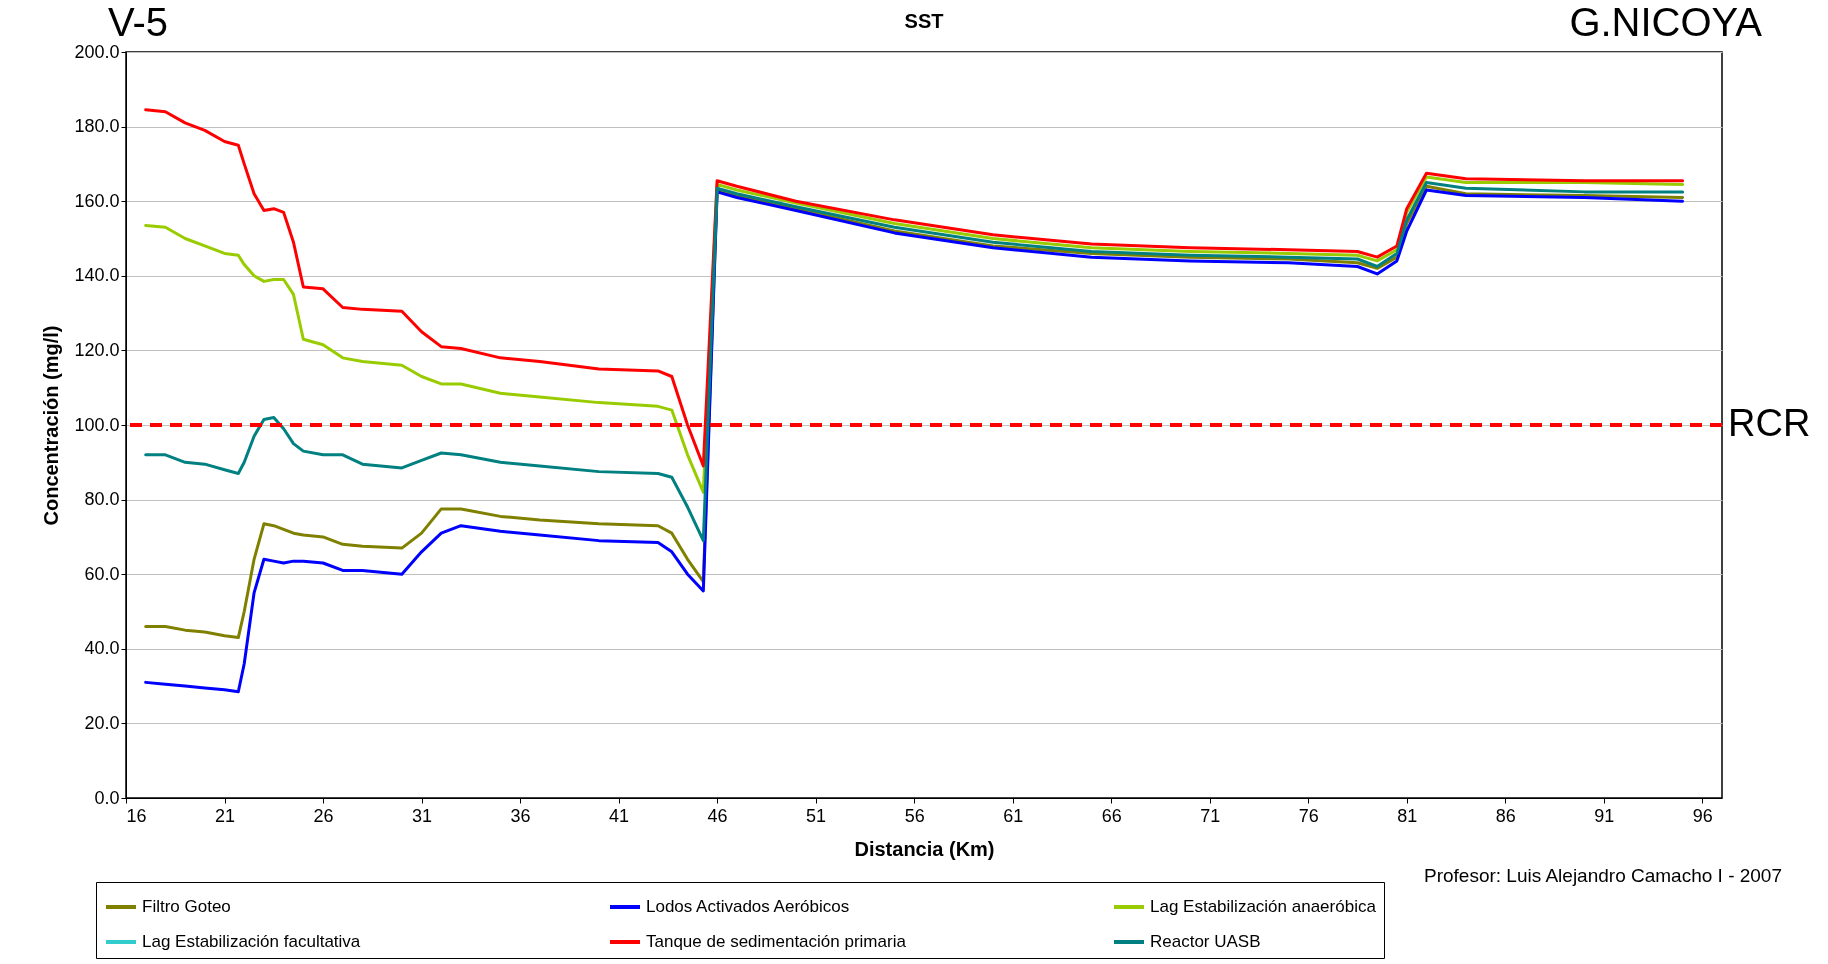 The height and width of the screenshot is (964, 1828). What do you see at coordinates (97, 424) in the screenshot?
I see `y-tick-label: 100.0` at bounding box center [97, 424].